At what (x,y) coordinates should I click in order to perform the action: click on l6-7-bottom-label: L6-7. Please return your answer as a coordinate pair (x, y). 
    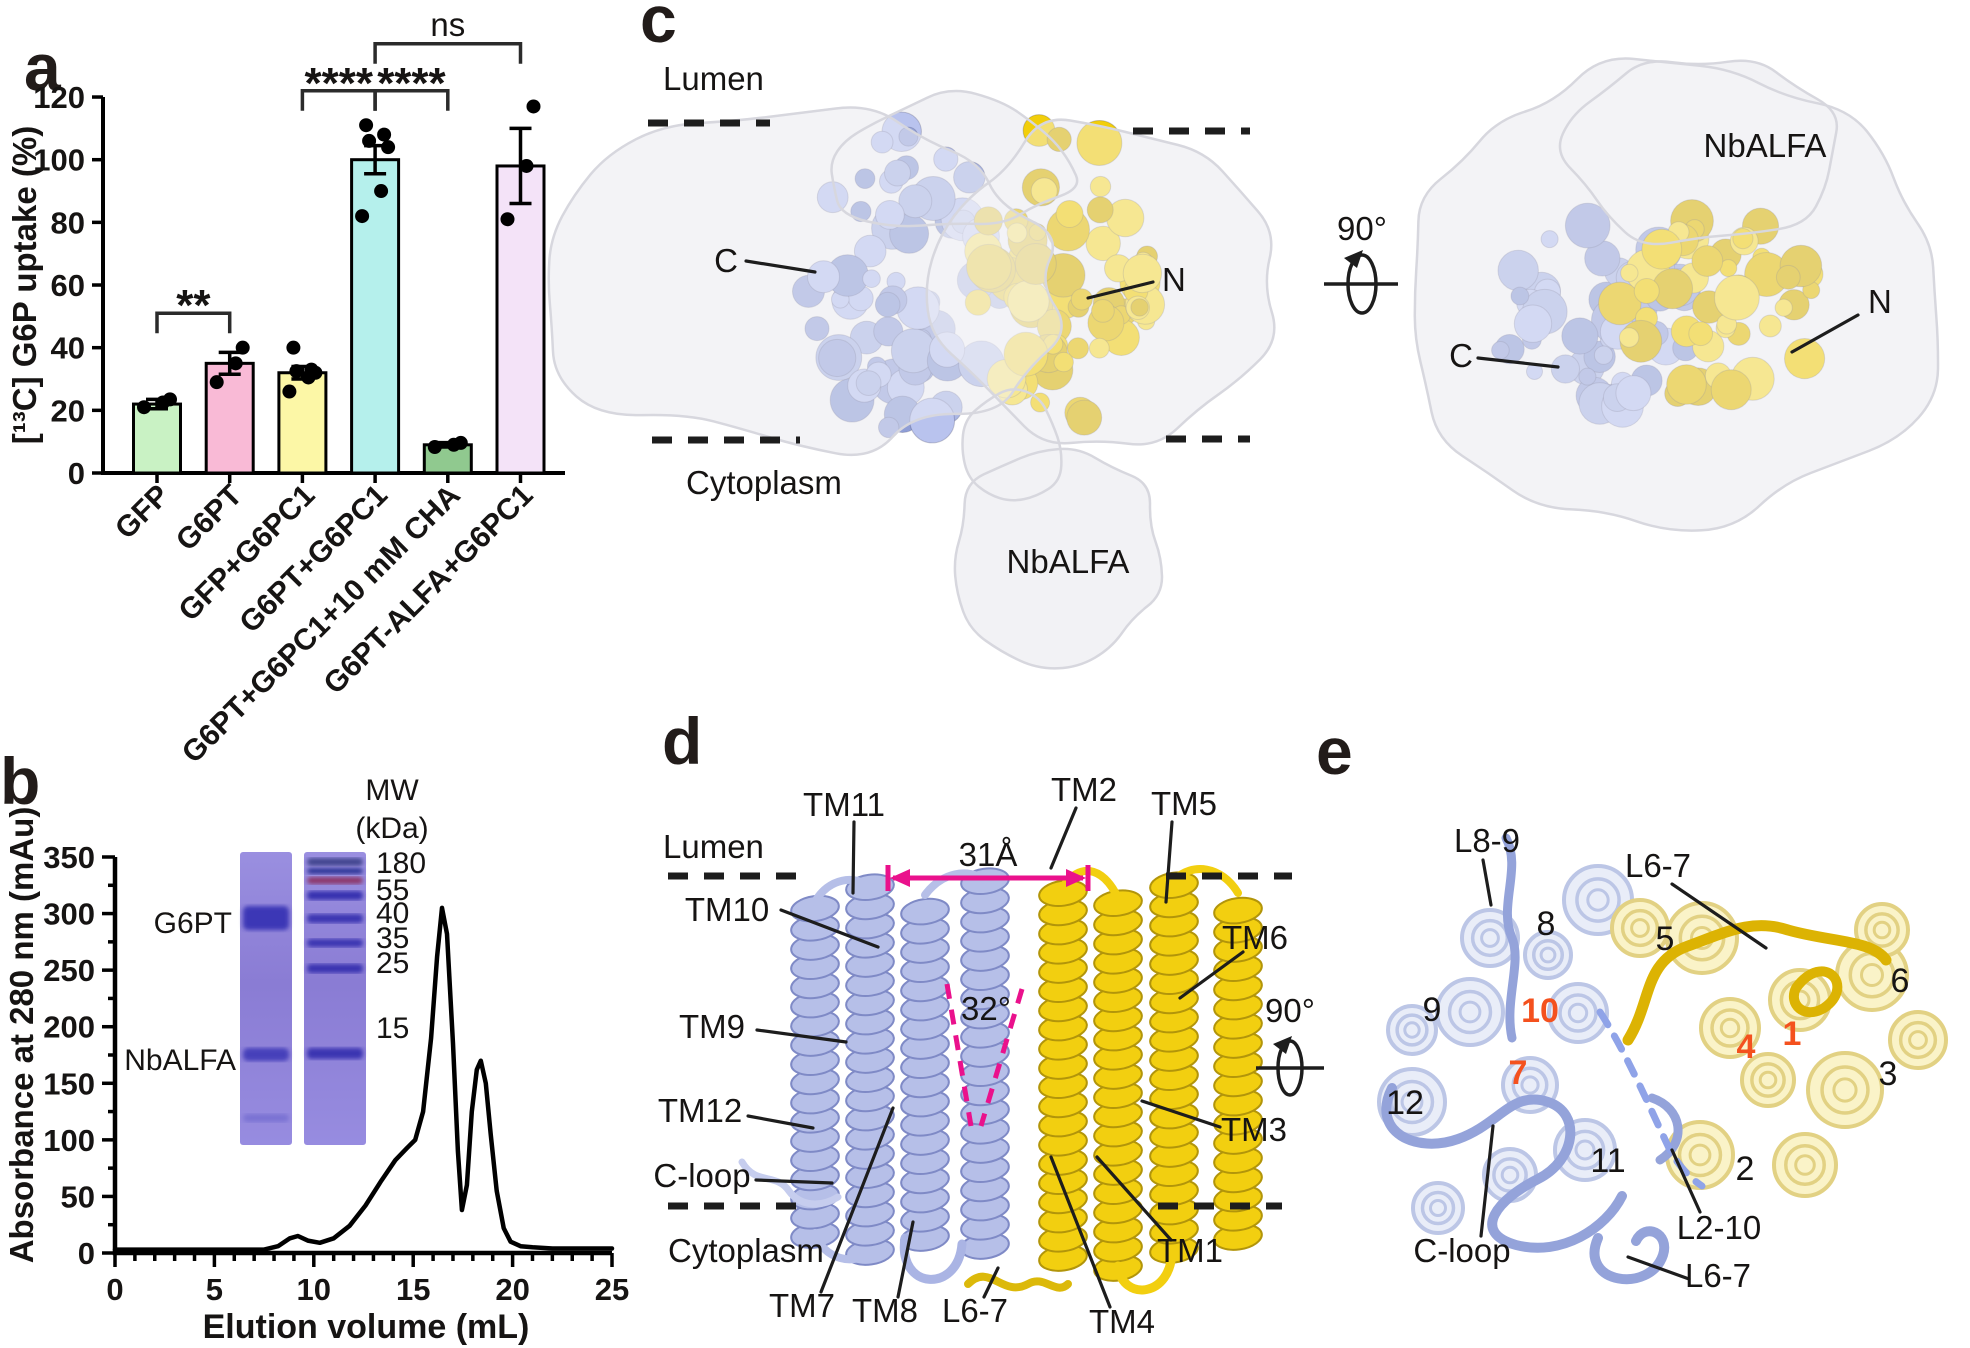
    Looking at the image, I should click on (1718, 1275).